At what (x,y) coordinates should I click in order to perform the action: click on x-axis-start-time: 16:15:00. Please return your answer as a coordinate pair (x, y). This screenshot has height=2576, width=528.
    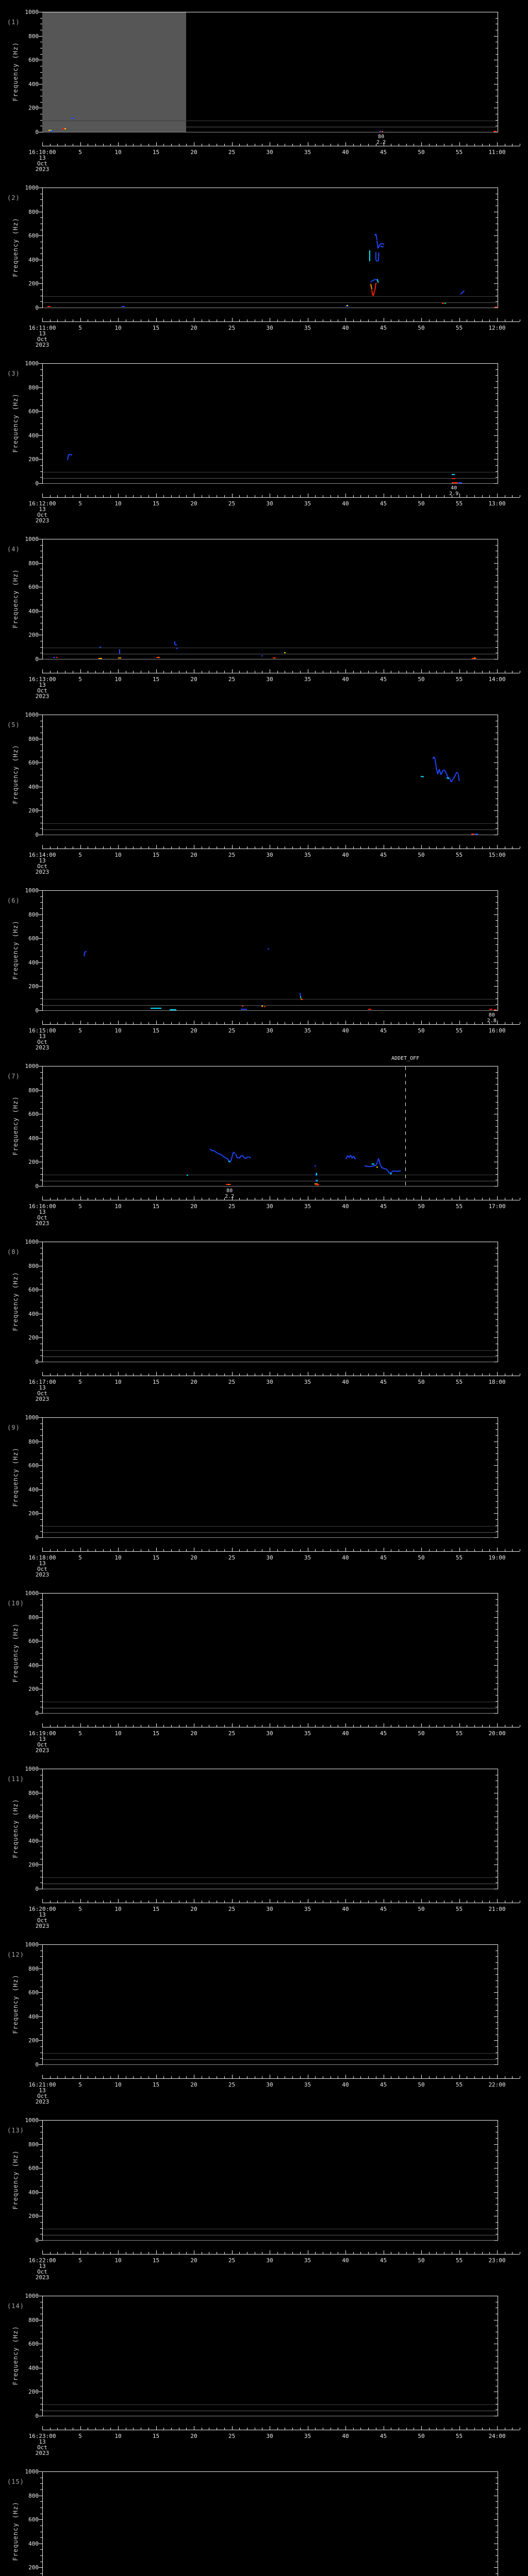
    Looking at the image, I should click on (42, 1030).